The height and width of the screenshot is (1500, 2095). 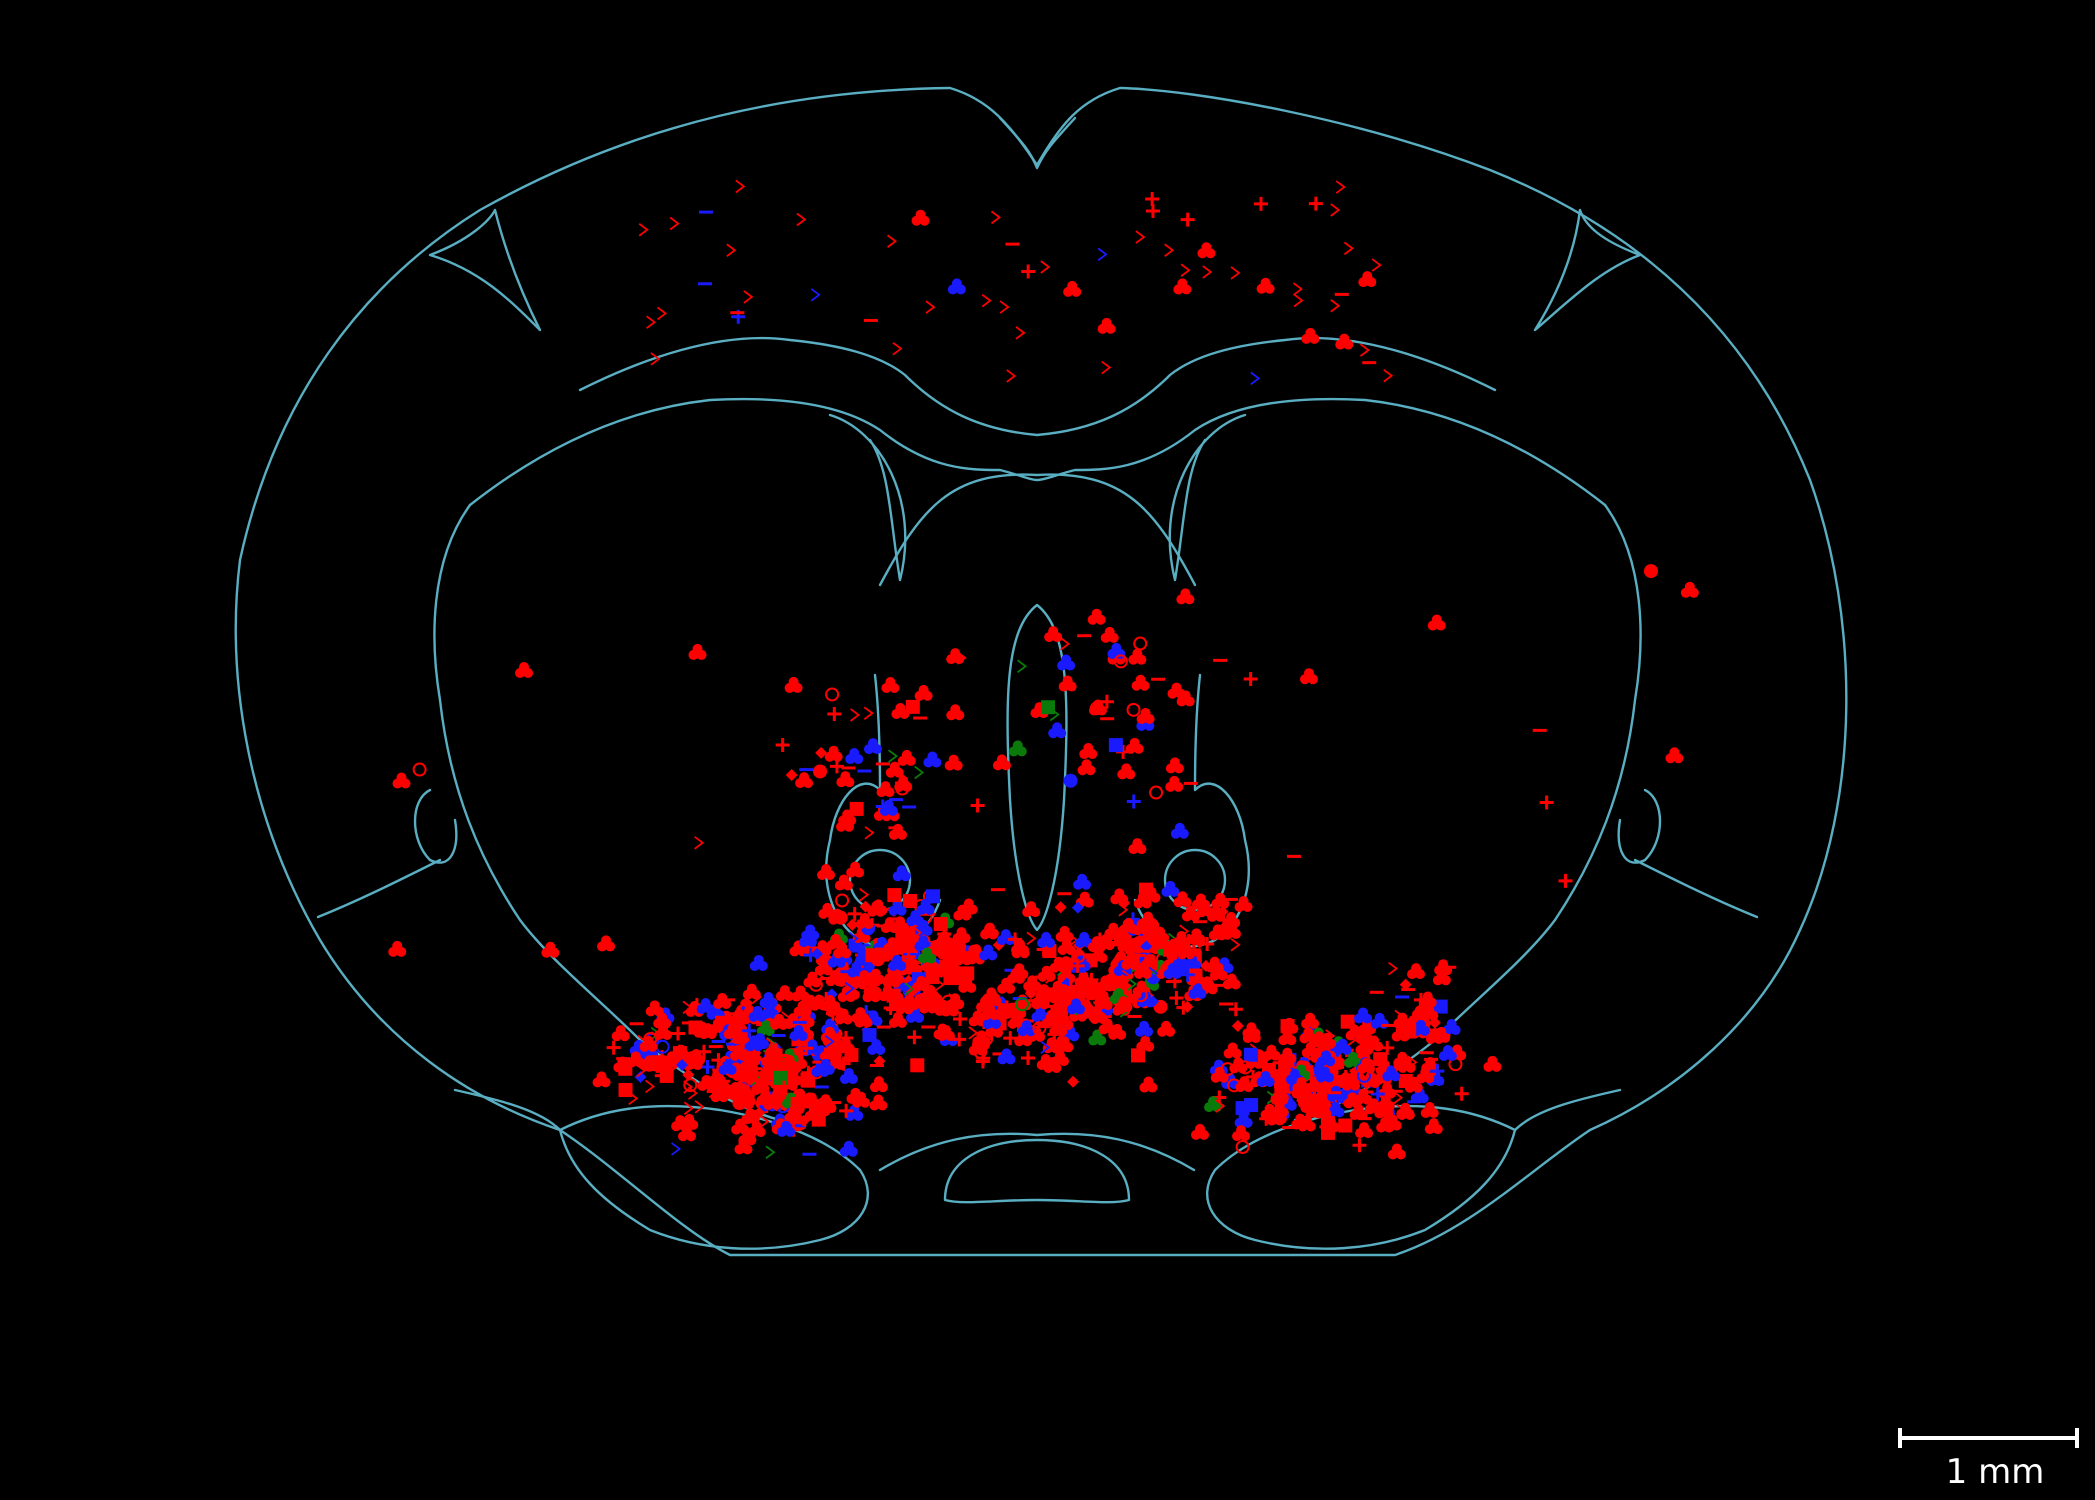 I want to click on fornix-frame, so click(x=1037, y=530).